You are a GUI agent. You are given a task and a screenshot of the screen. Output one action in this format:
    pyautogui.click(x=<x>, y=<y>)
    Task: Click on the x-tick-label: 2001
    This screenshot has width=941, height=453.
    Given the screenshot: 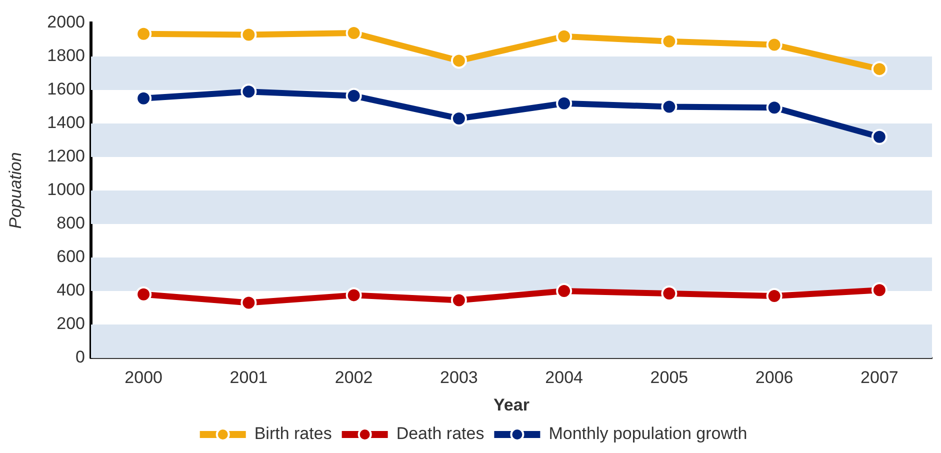 What is the action you would take?
    pyautogui.click(x=249, y=377)
    